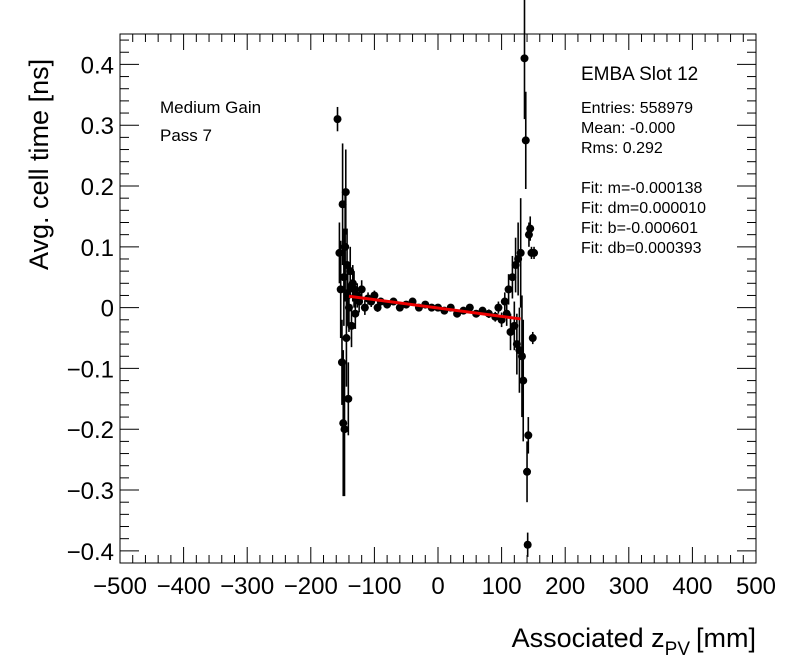 This screenshot has width=796, height=672. I want to click on y-tick-label: 0.3, so click(97, 126).